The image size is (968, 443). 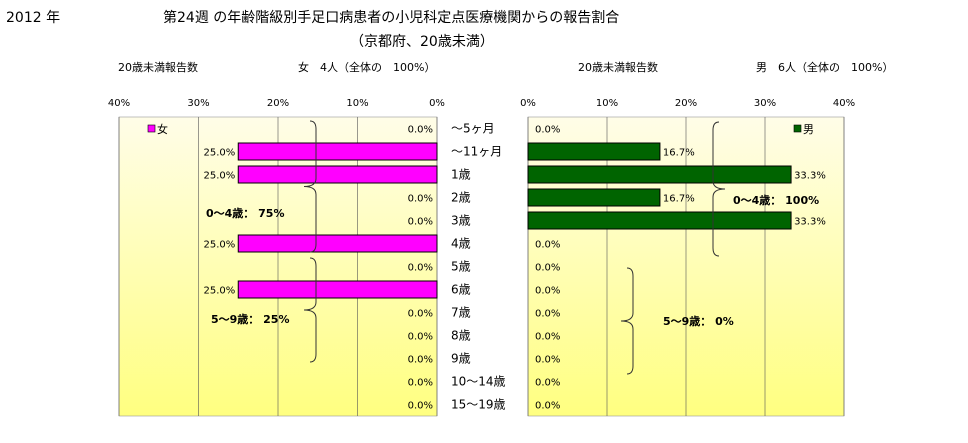 I want to click on female-legend-label: 女, so click(x=162, y=129).